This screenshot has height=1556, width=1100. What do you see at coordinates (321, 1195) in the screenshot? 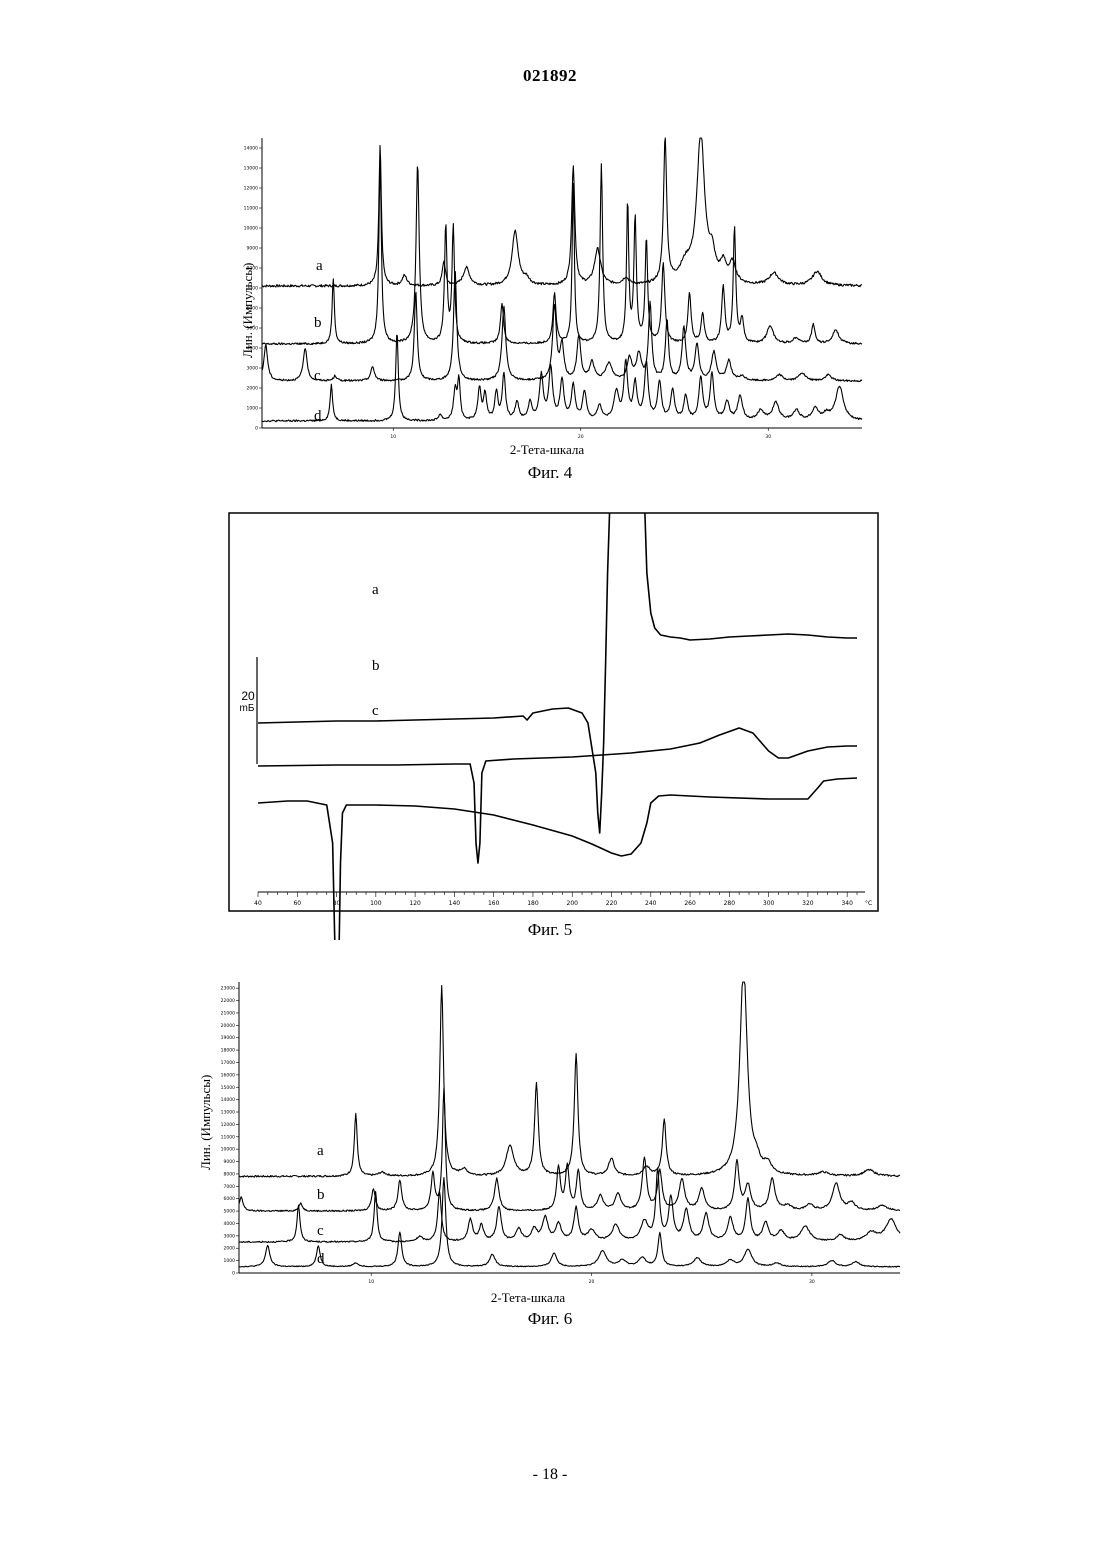
I see `figure-6-trace-label-b: b` at bounding box center [321, 1195].